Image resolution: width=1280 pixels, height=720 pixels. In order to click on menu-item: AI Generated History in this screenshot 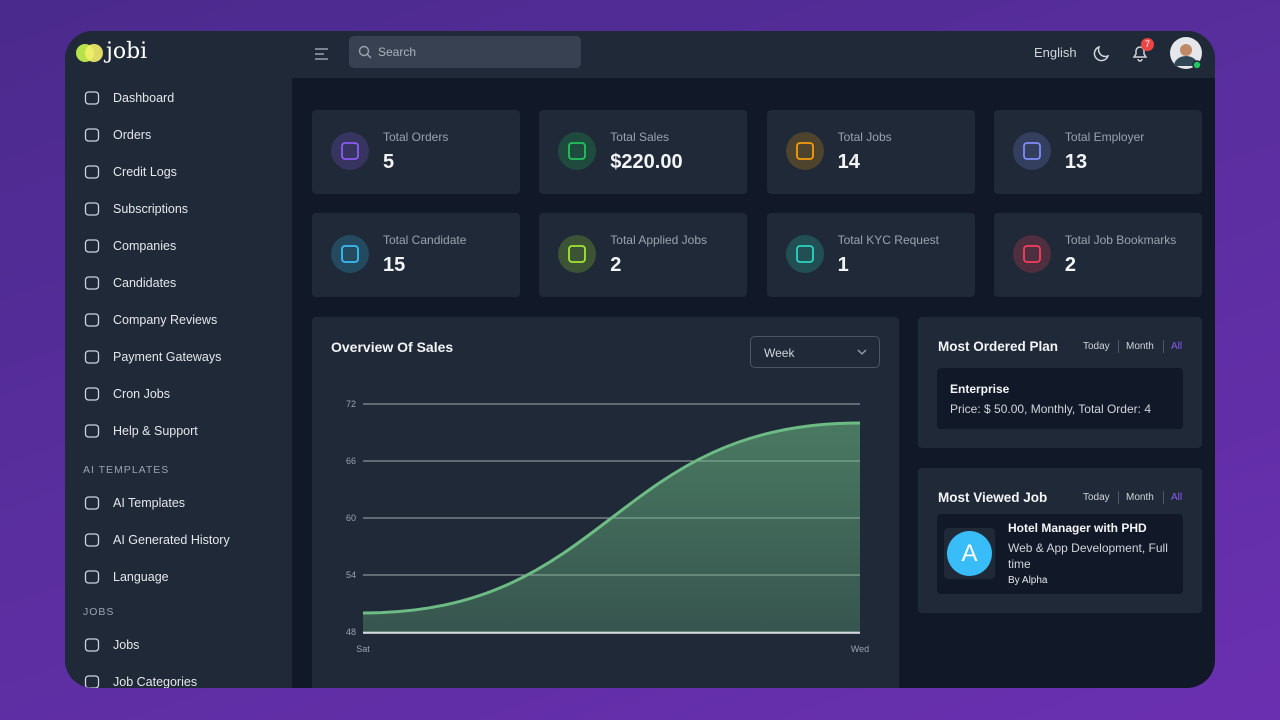, I will do `click(171, 540)`.